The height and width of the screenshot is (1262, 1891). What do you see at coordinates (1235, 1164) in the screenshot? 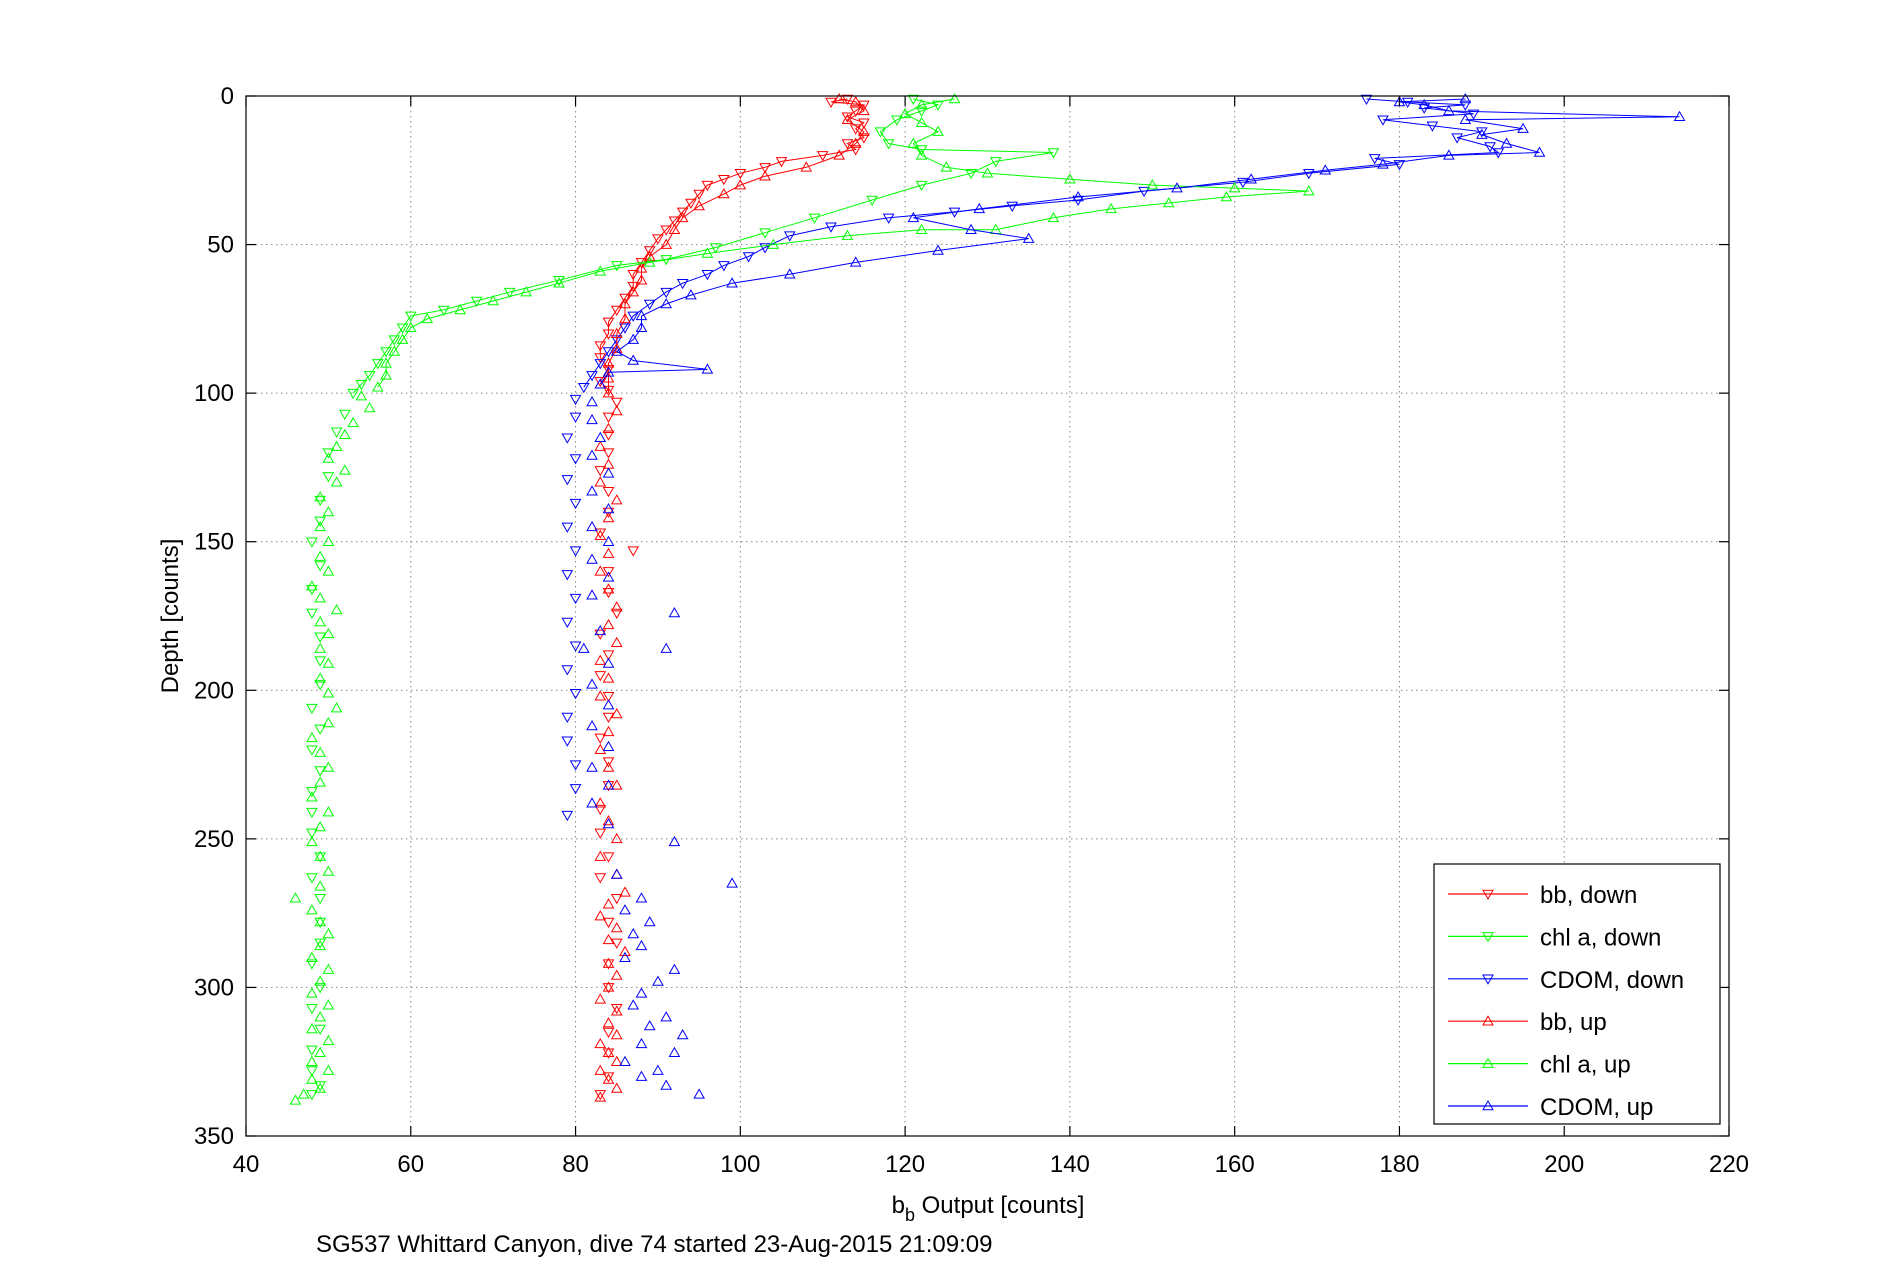
I see `x-tick-label: 160` at bounding box center [1235, 1164].